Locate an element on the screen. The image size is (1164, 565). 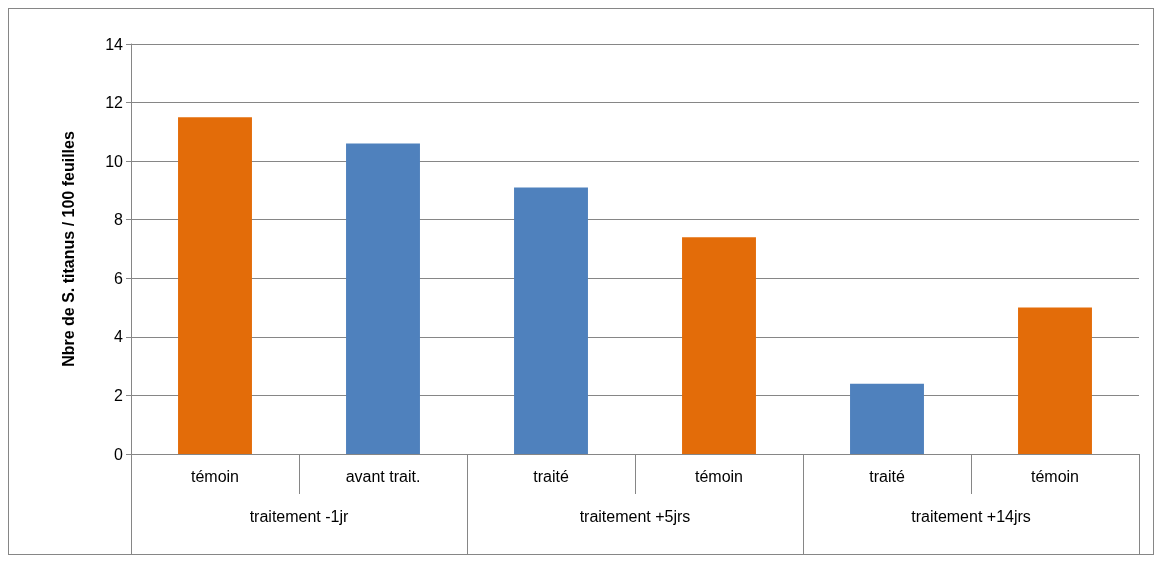
y-tick-label: 4 is located at coordinates (119, 337).